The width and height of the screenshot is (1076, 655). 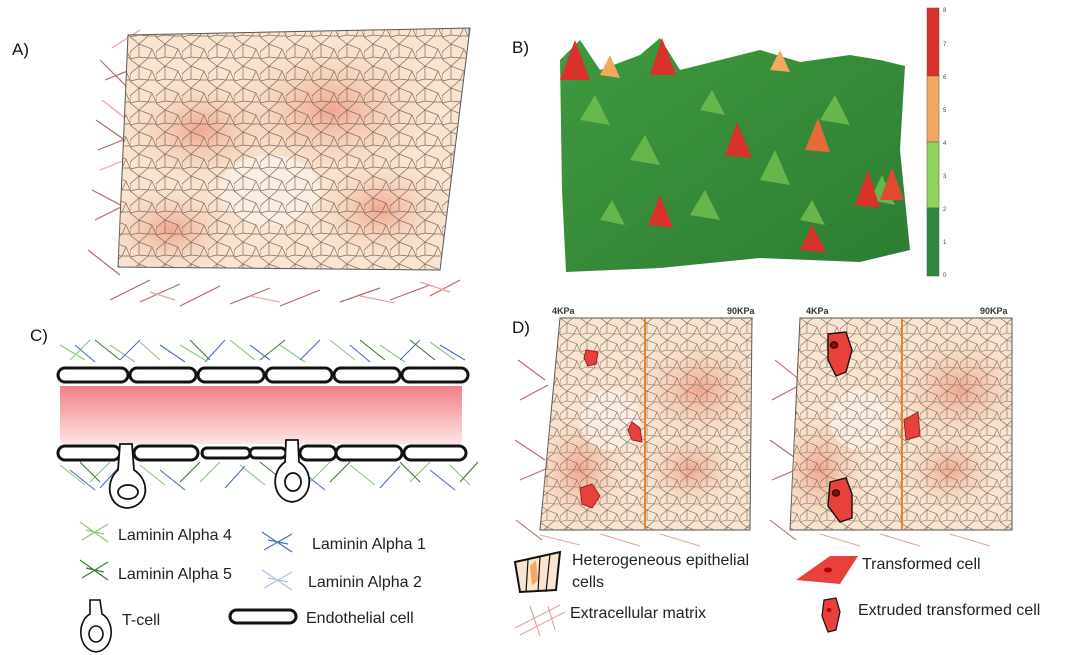 What do you see at coordinates (563, 311) in the screenshot?
I see `stiffness-label-left-low: 4KPa` at bounding box center [563, 311].